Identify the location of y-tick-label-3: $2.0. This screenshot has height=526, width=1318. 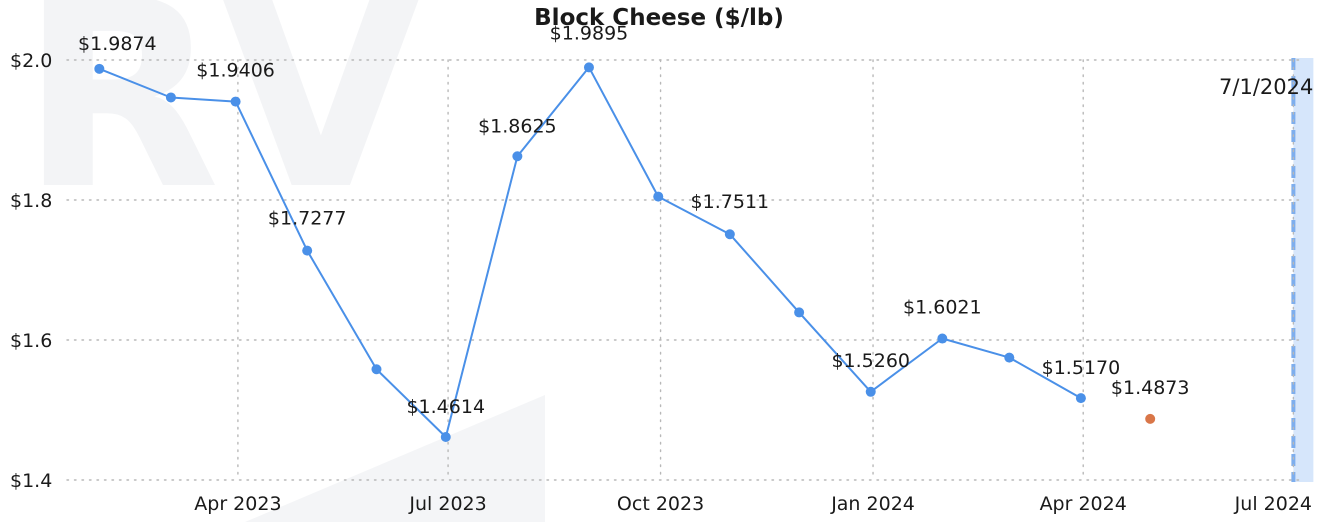
(31, 61).